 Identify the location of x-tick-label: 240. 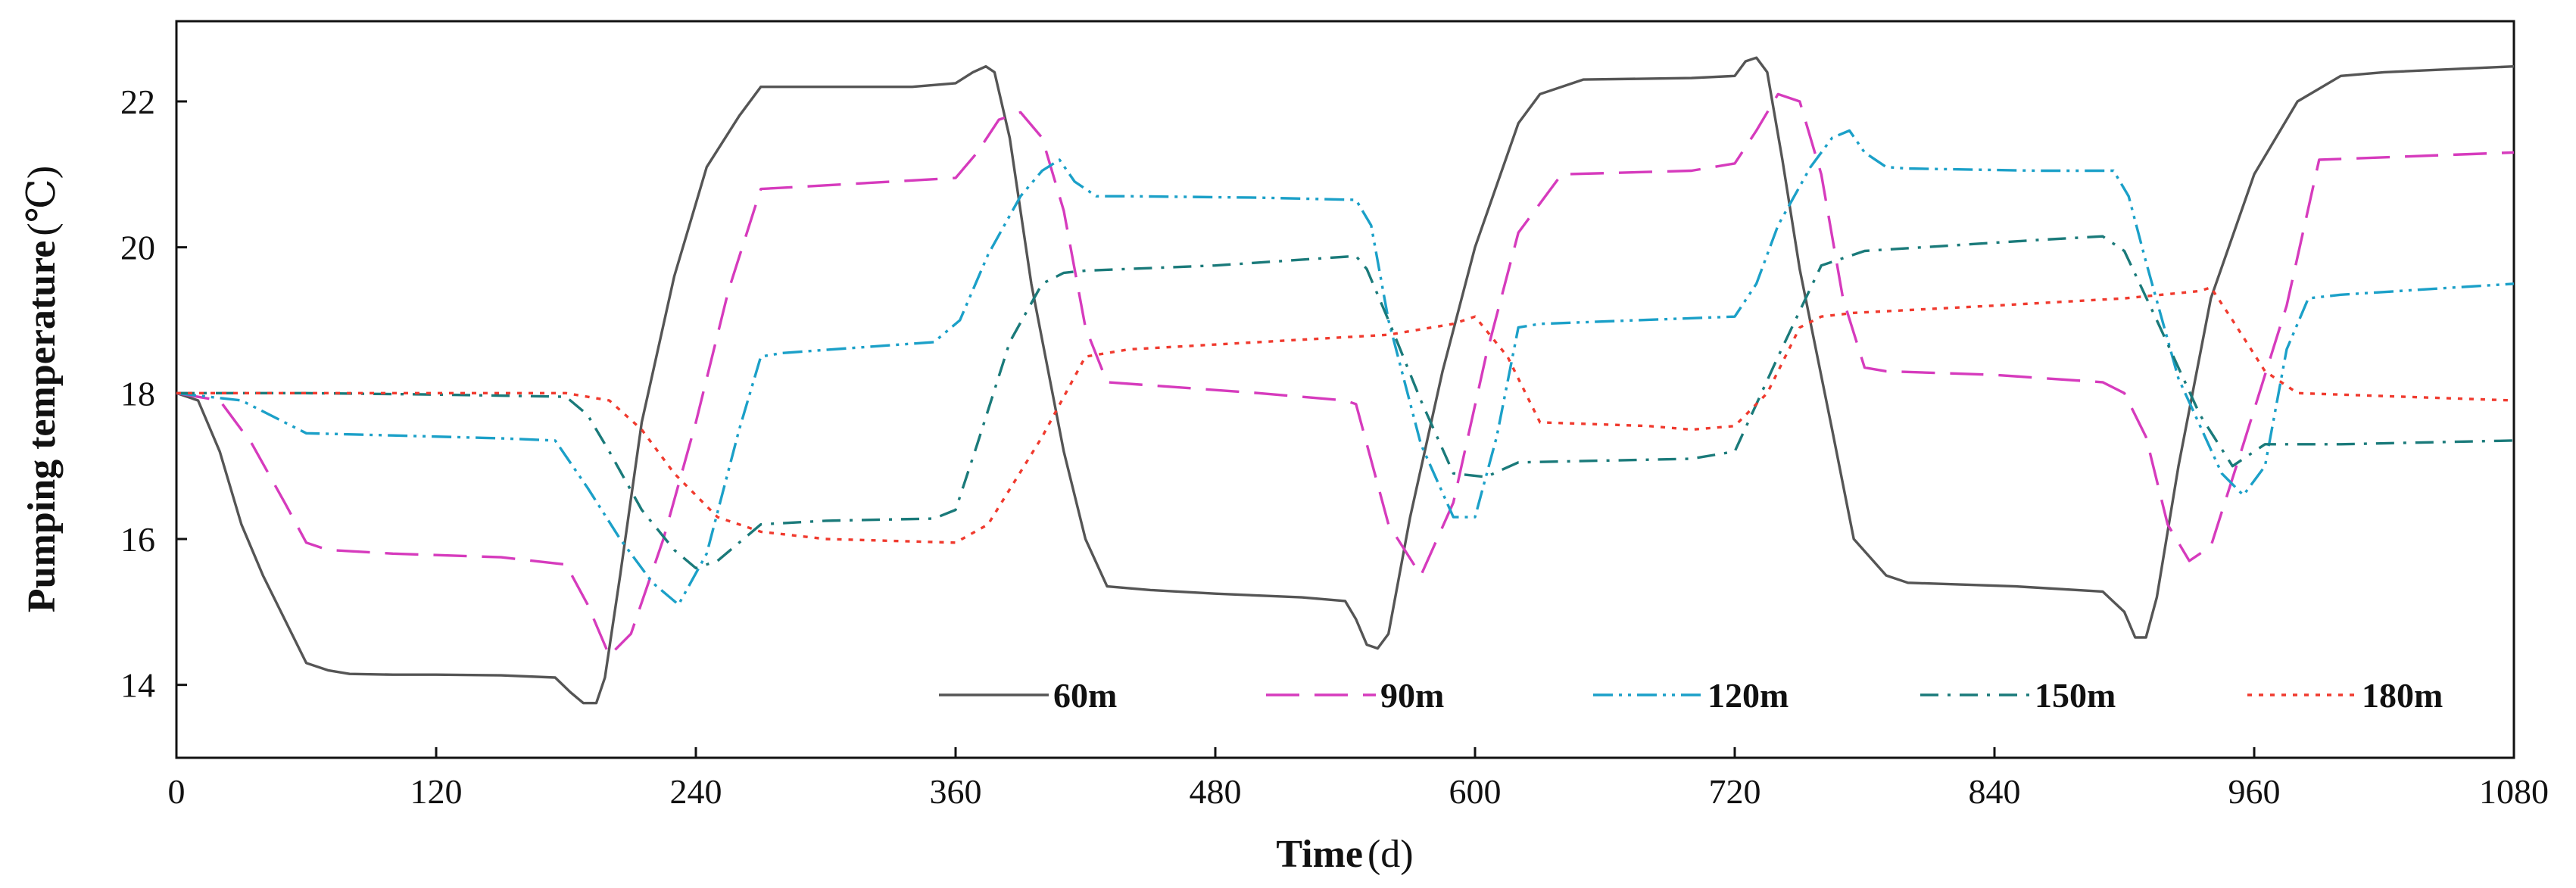
(696, 792).